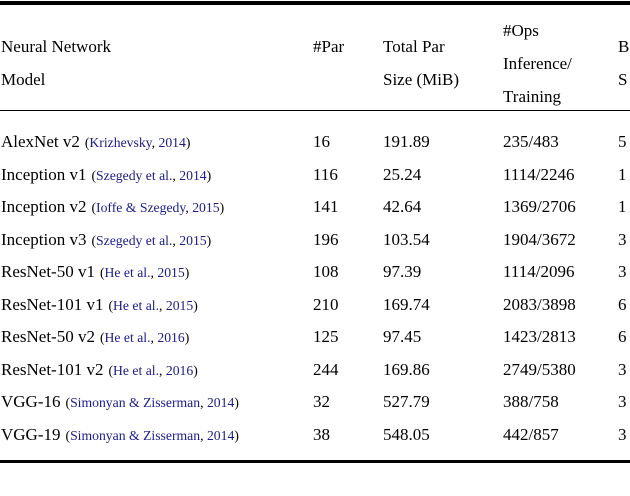 This screenshot has width=630, height=496. What do you see at coordinates (421, 79) in the screenshot?
I see `header-size-line2: Size (MiB)` at bounding box center [421, 79].